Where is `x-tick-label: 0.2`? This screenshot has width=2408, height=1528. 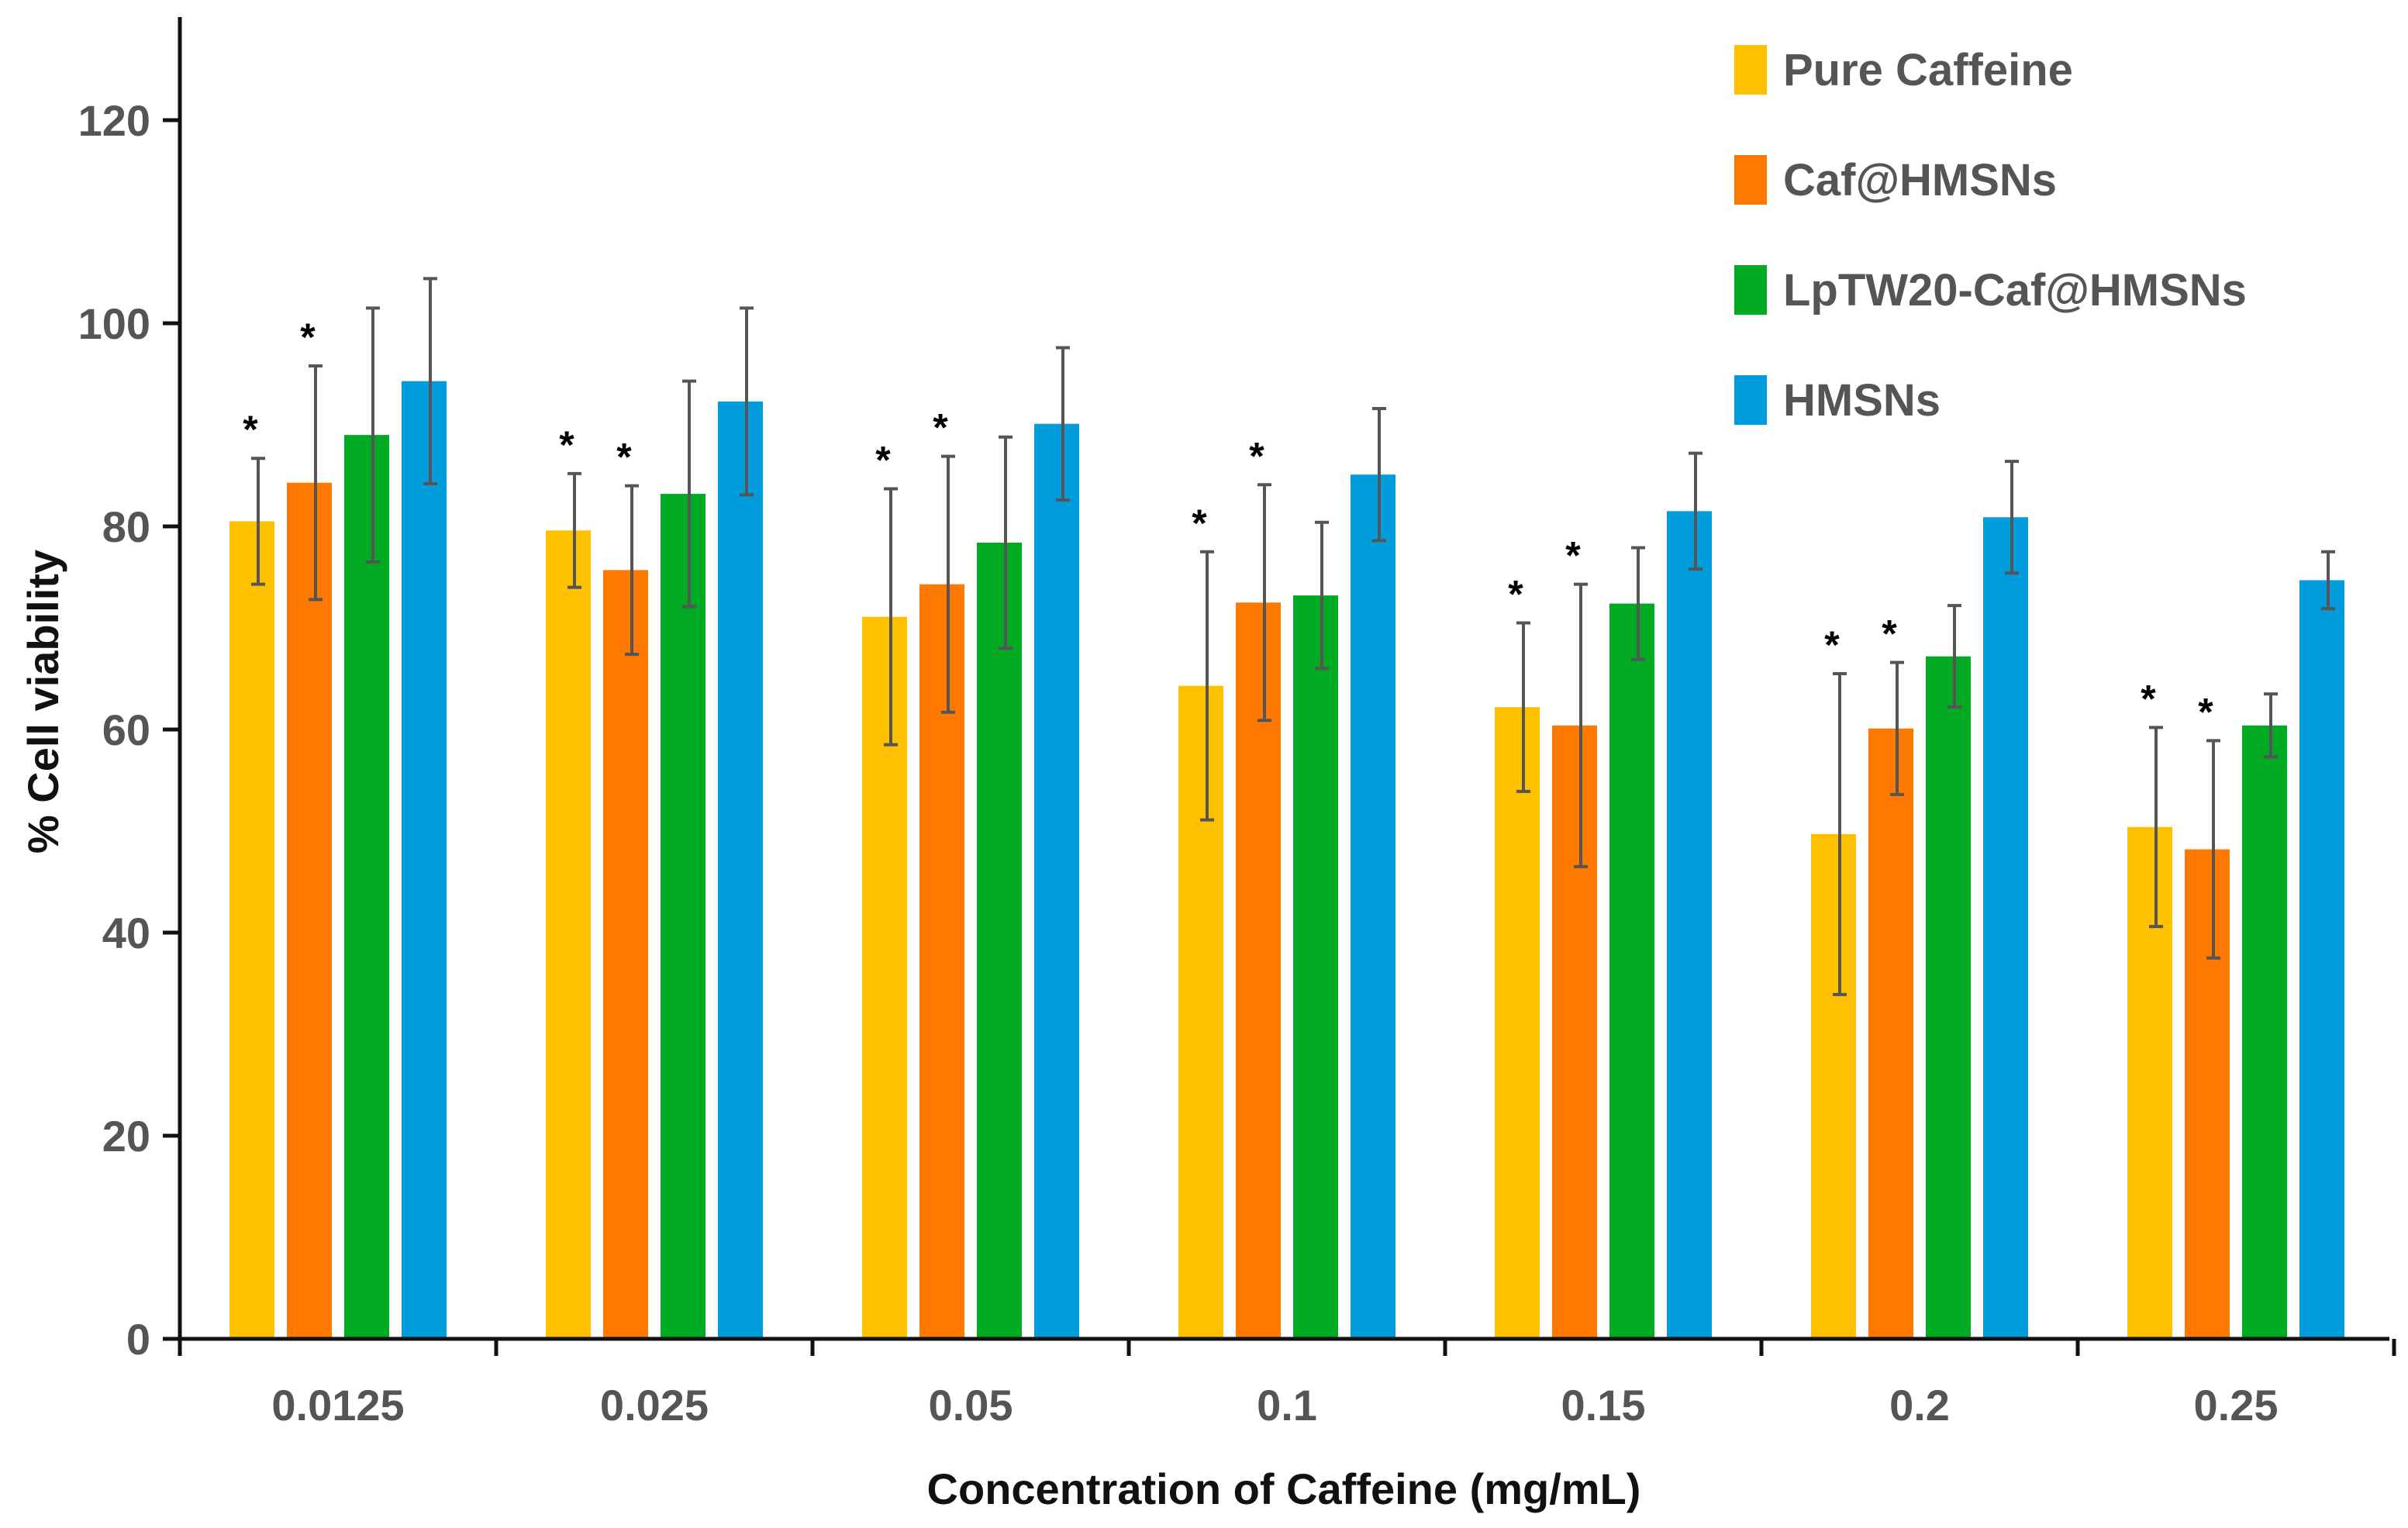 x-tick-label: 0.2 is located at coordinates (1919, 1405).